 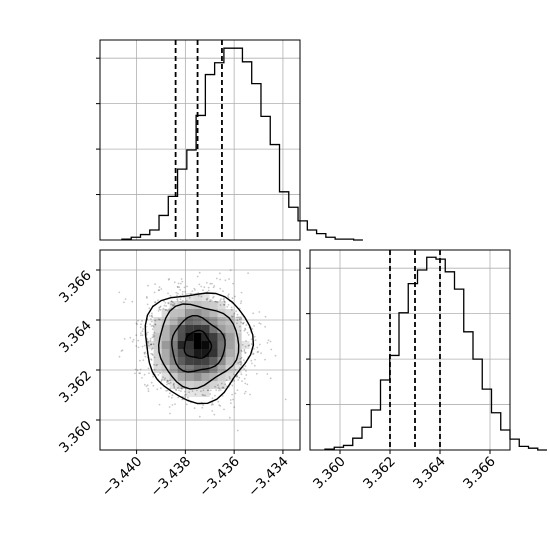 What do you see at coordinates (219, 477) in the screenshot?
I see `joint-xtick-label: −3.436` at bounding box center [219, 477].